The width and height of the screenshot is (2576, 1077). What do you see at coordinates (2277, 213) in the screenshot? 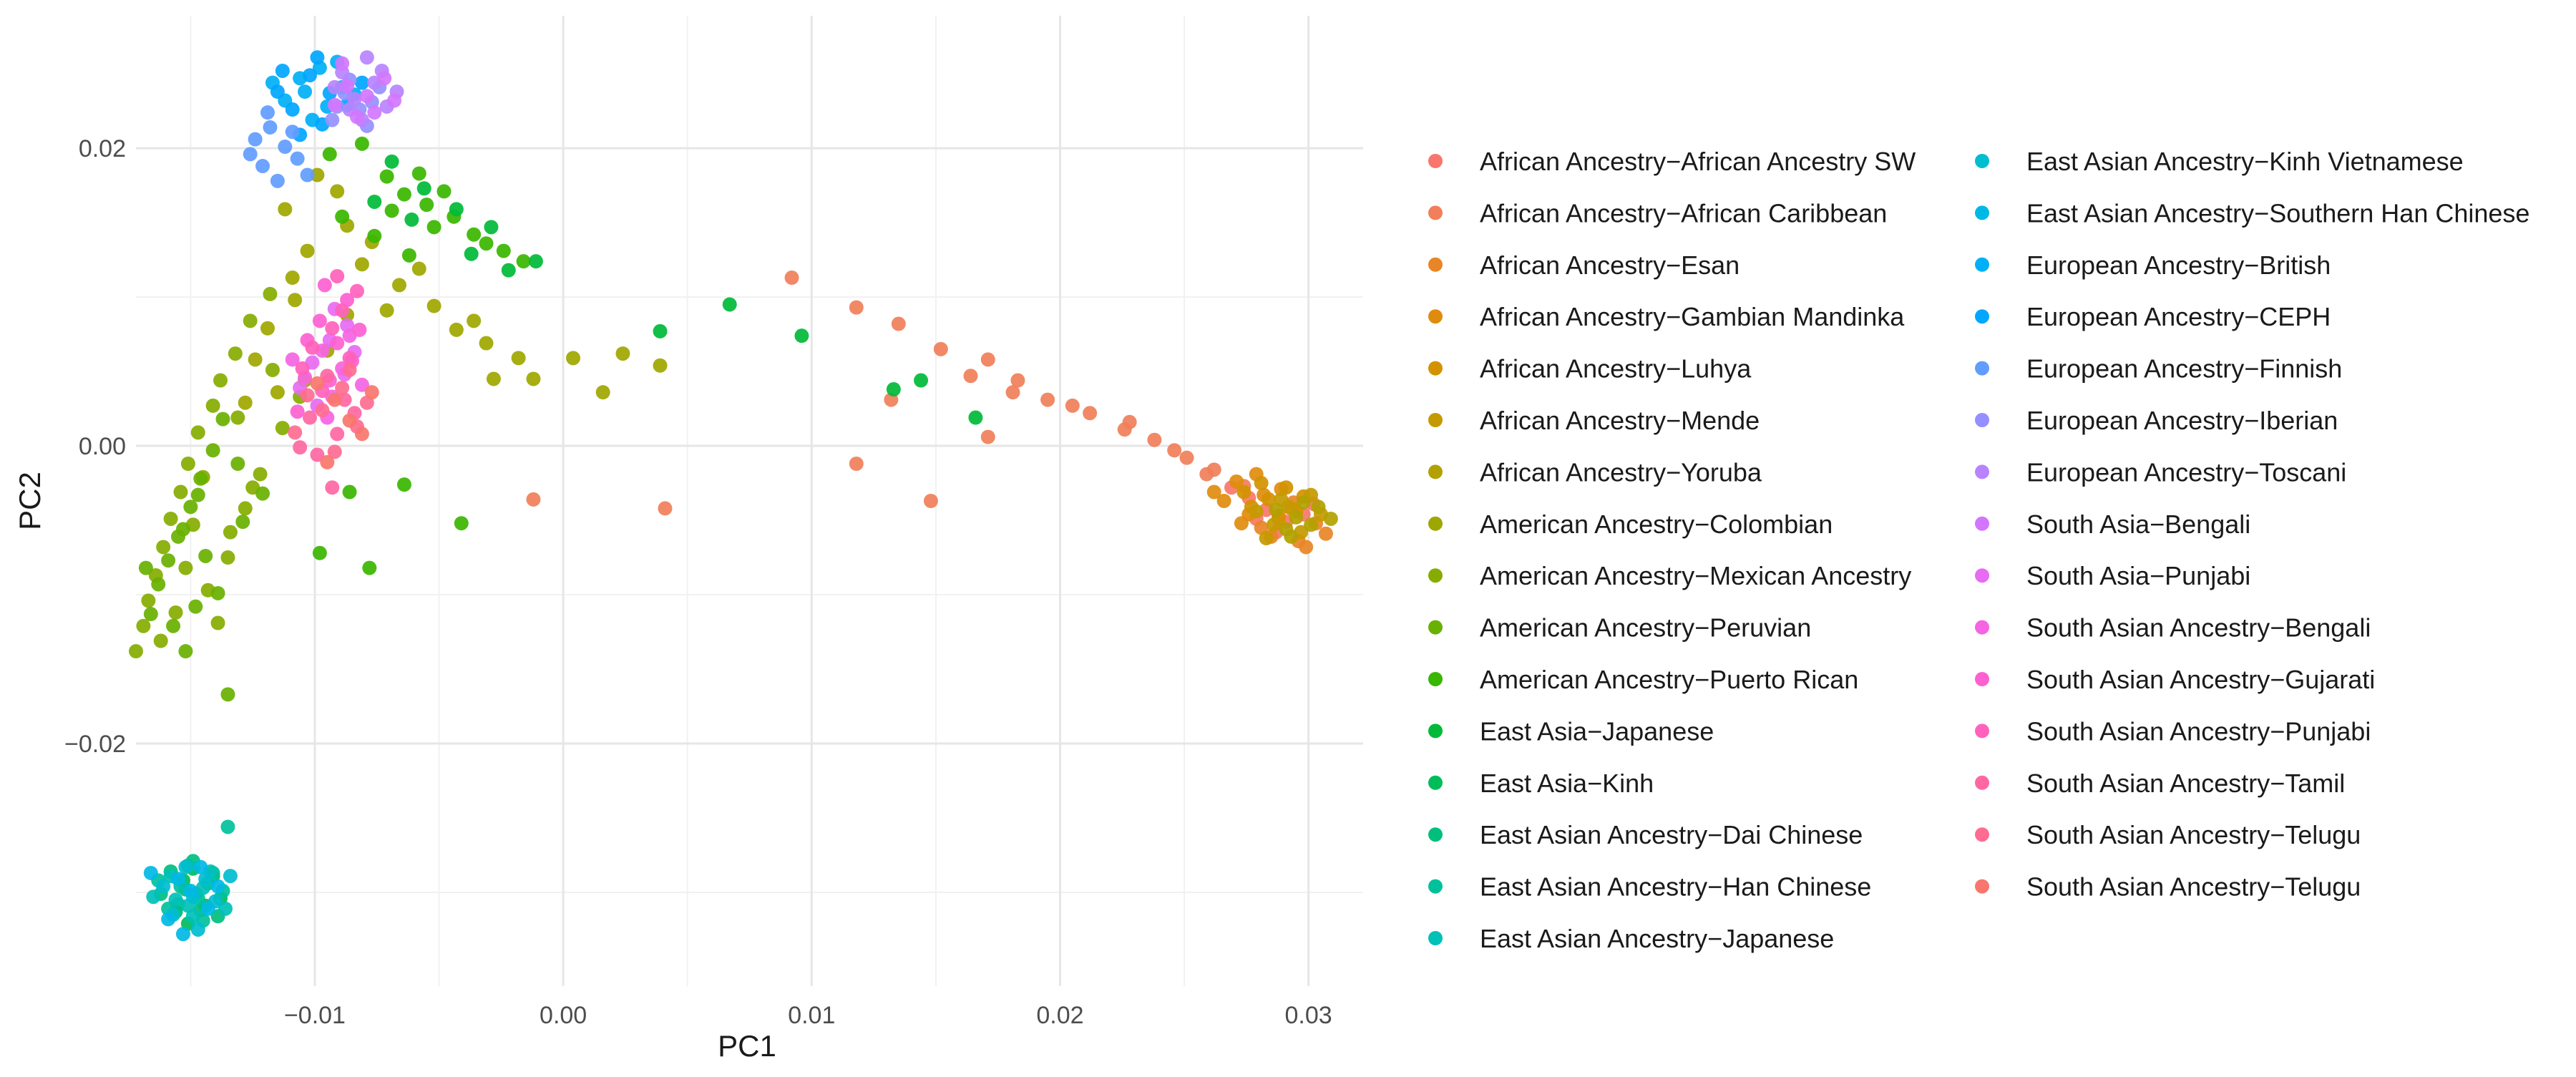
I see `legend-label: East Asian Ancestry−Southern Han Chinese` at bounding box center [2277, 213].